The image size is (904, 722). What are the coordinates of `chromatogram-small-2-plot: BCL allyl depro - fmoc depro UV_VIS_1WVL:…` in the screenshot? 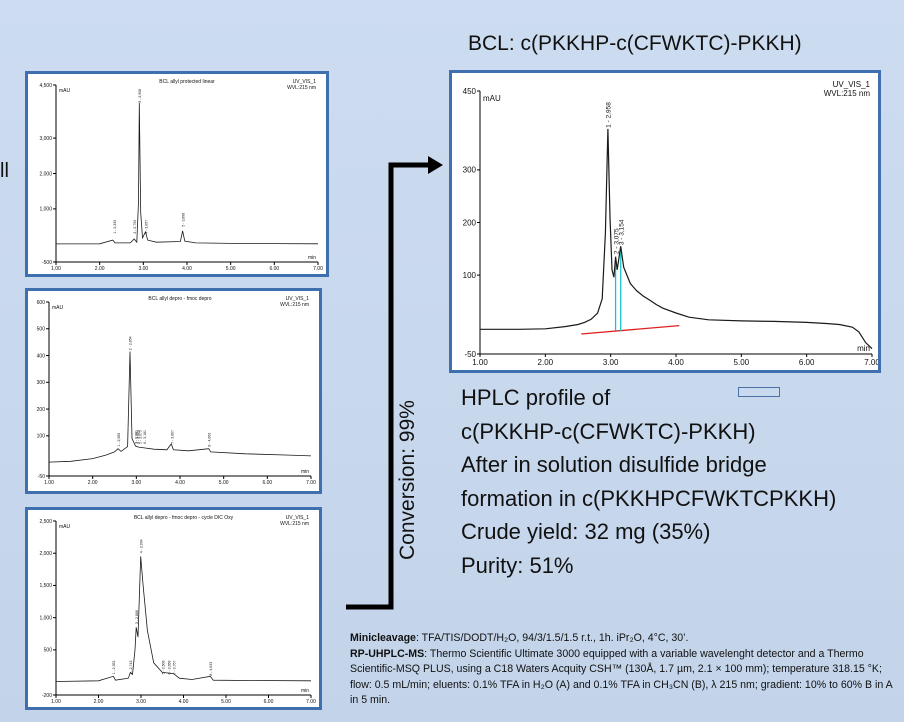 It's located at (176, 391).